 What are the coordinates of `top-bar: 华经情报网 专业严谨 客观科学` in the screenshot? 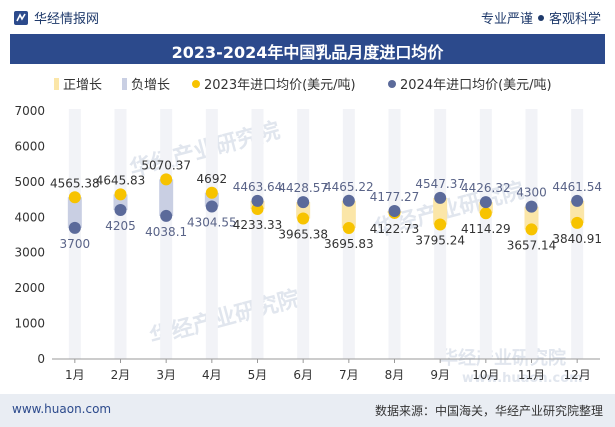 It's located at (307, 17).